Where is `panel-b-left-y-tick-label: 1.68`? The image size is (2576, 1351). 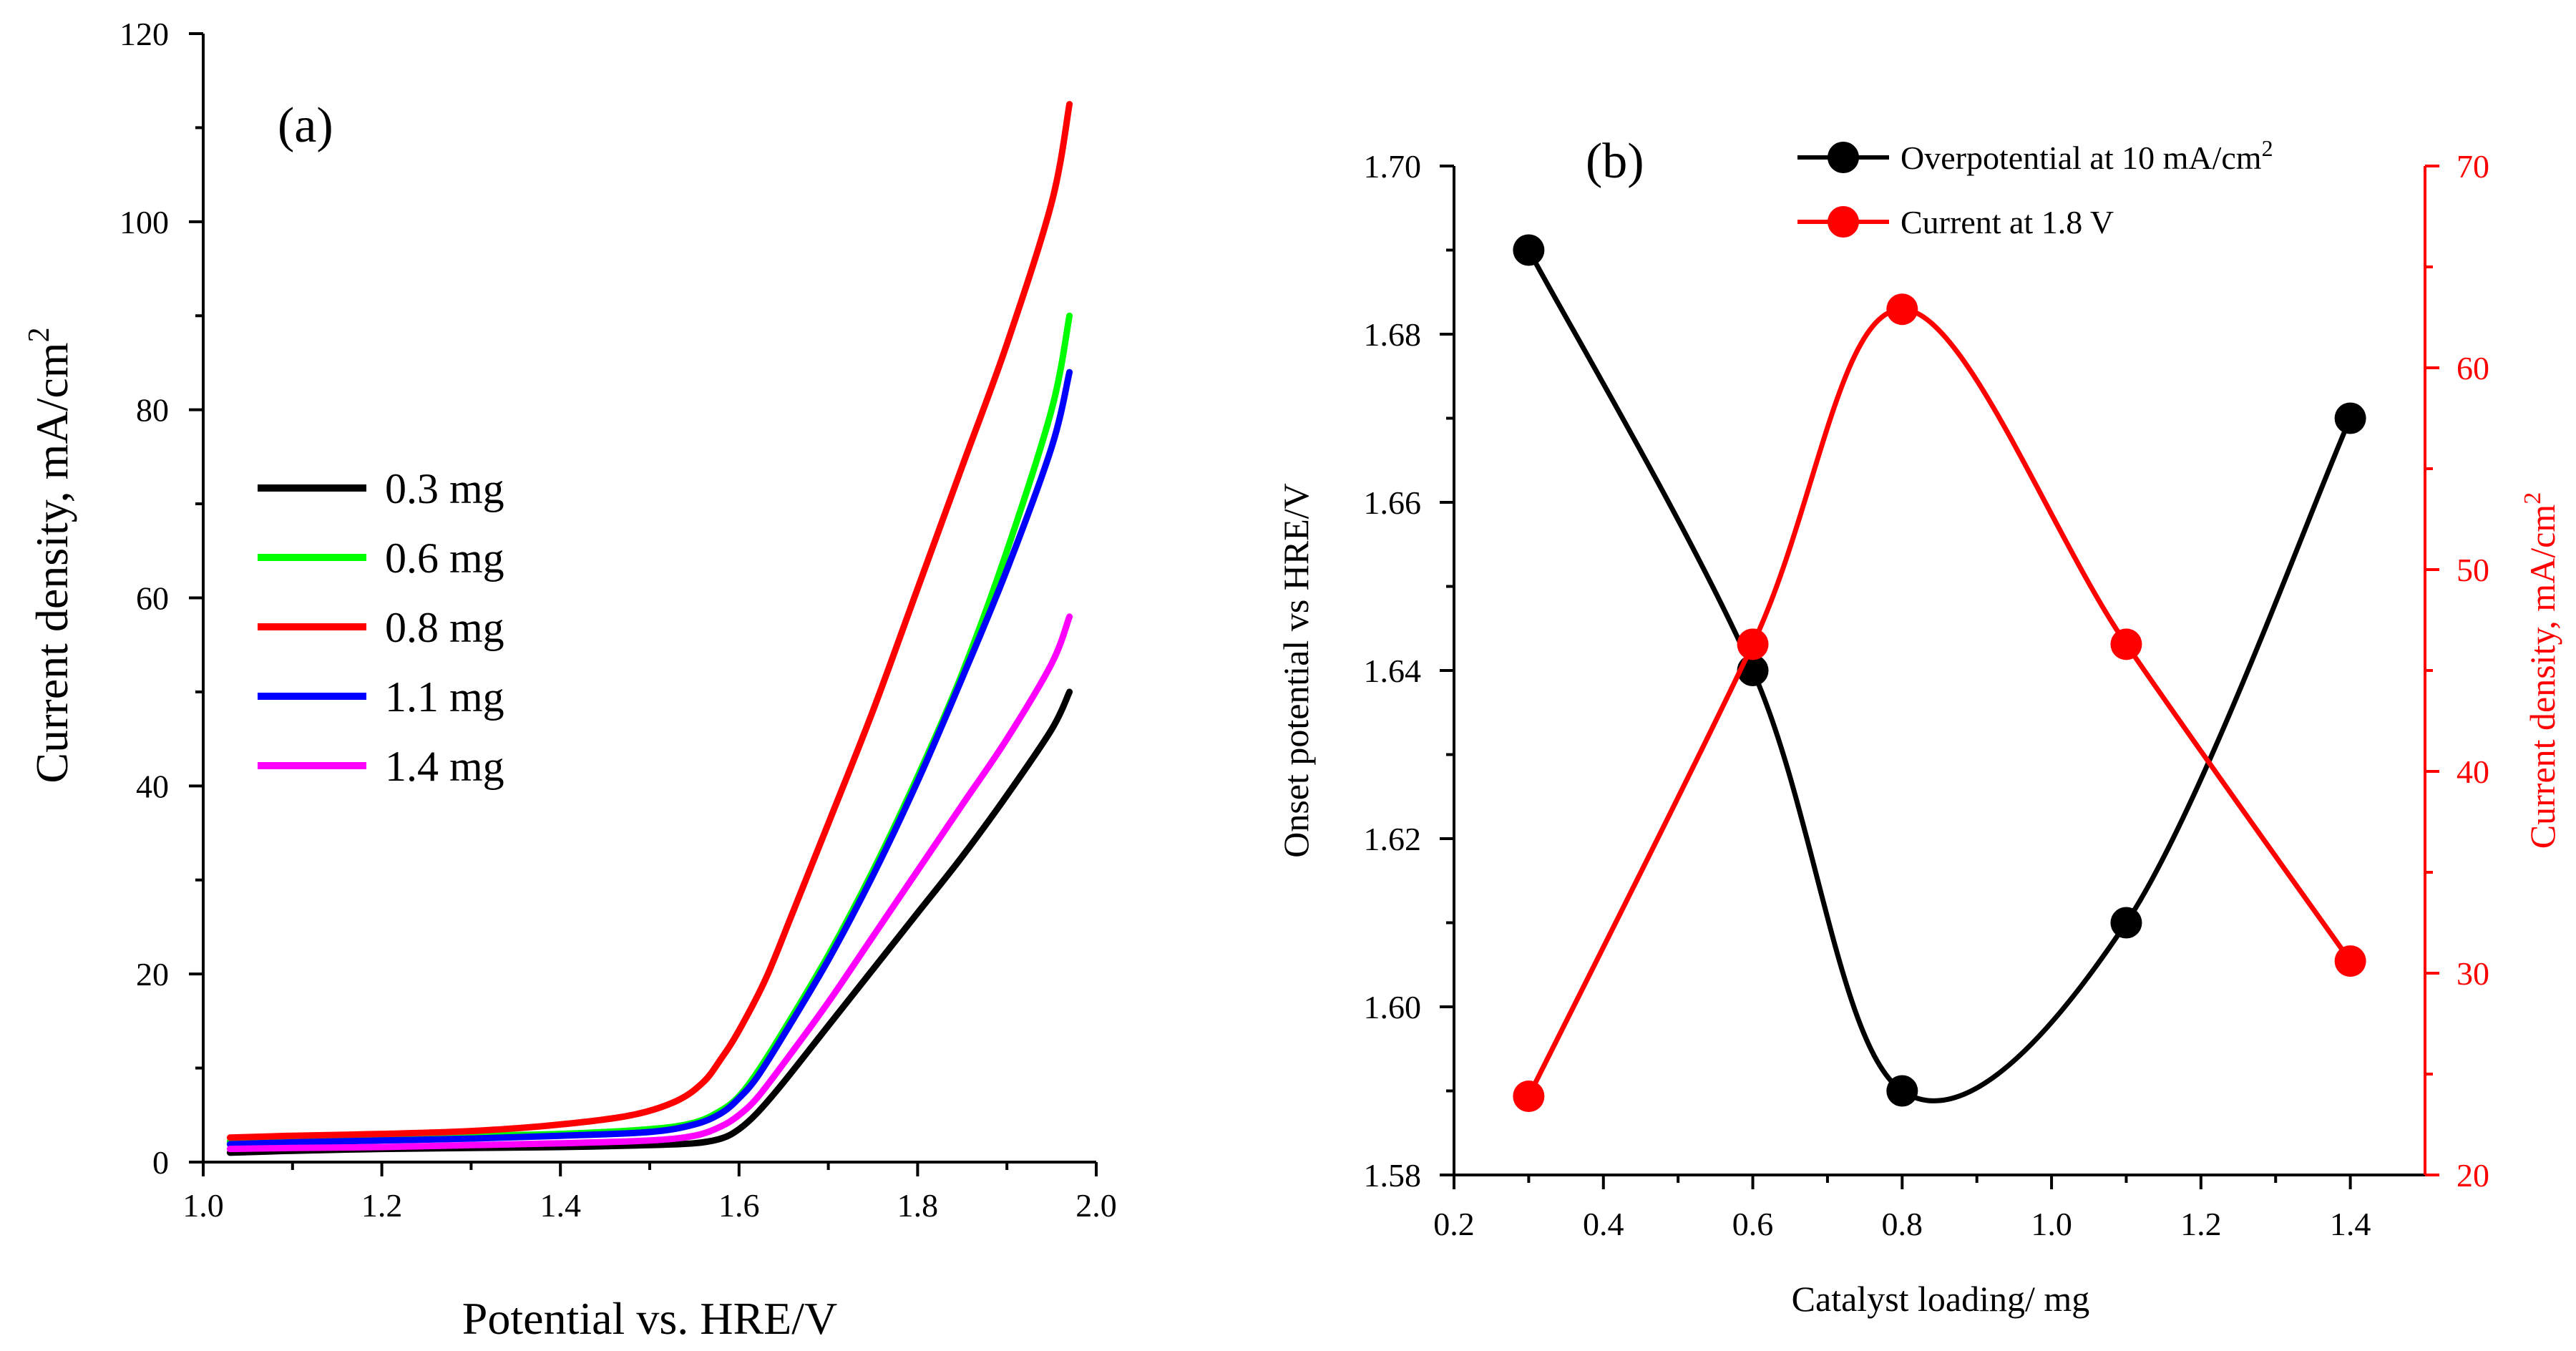 panel-b-left-y-tick-label: 1.68 is located at coordinates (1393, 334).